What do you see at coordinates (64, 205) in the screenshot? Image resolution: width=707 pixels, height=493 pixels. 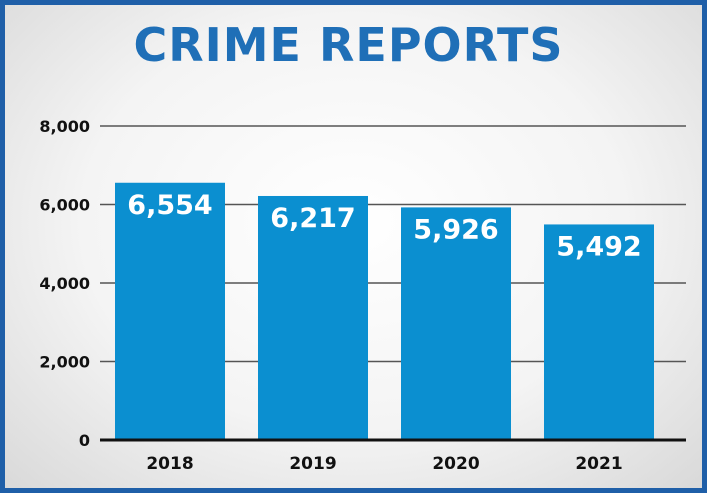 I see `y-tick-label: 6,000` at bounding box center [64, 205].